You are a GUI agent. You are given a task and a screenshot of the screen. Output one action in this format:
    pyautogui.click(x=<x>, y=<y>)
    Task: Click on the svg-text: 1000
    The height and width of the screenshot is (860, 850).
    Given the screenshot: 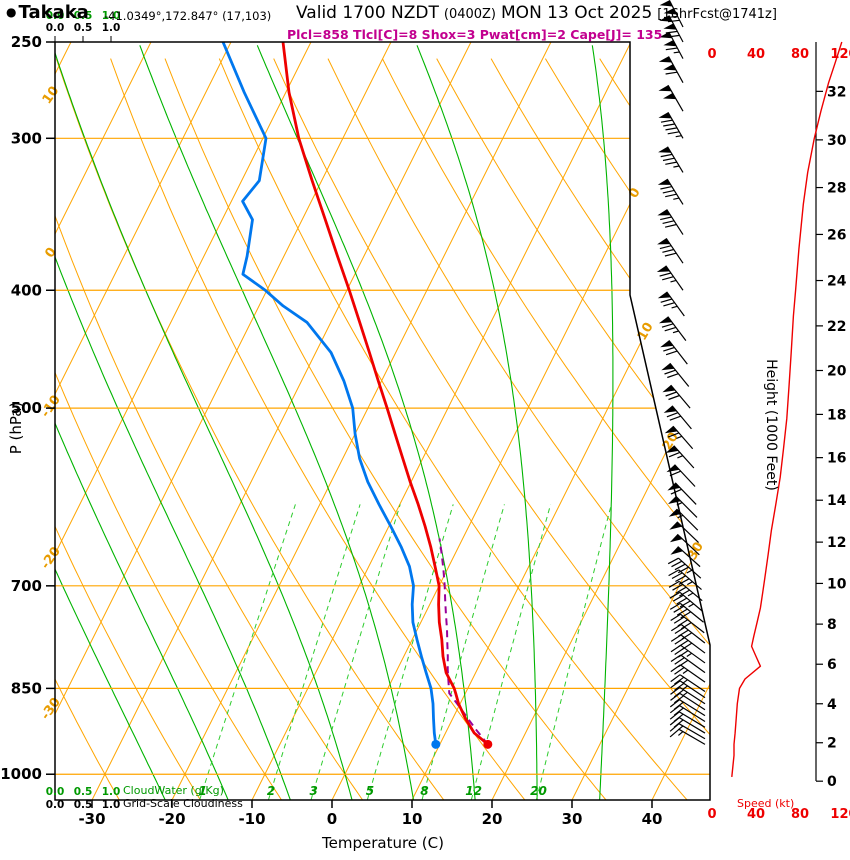 What is the action you would take?
    pyautogui.click(x=21, y=774)
    